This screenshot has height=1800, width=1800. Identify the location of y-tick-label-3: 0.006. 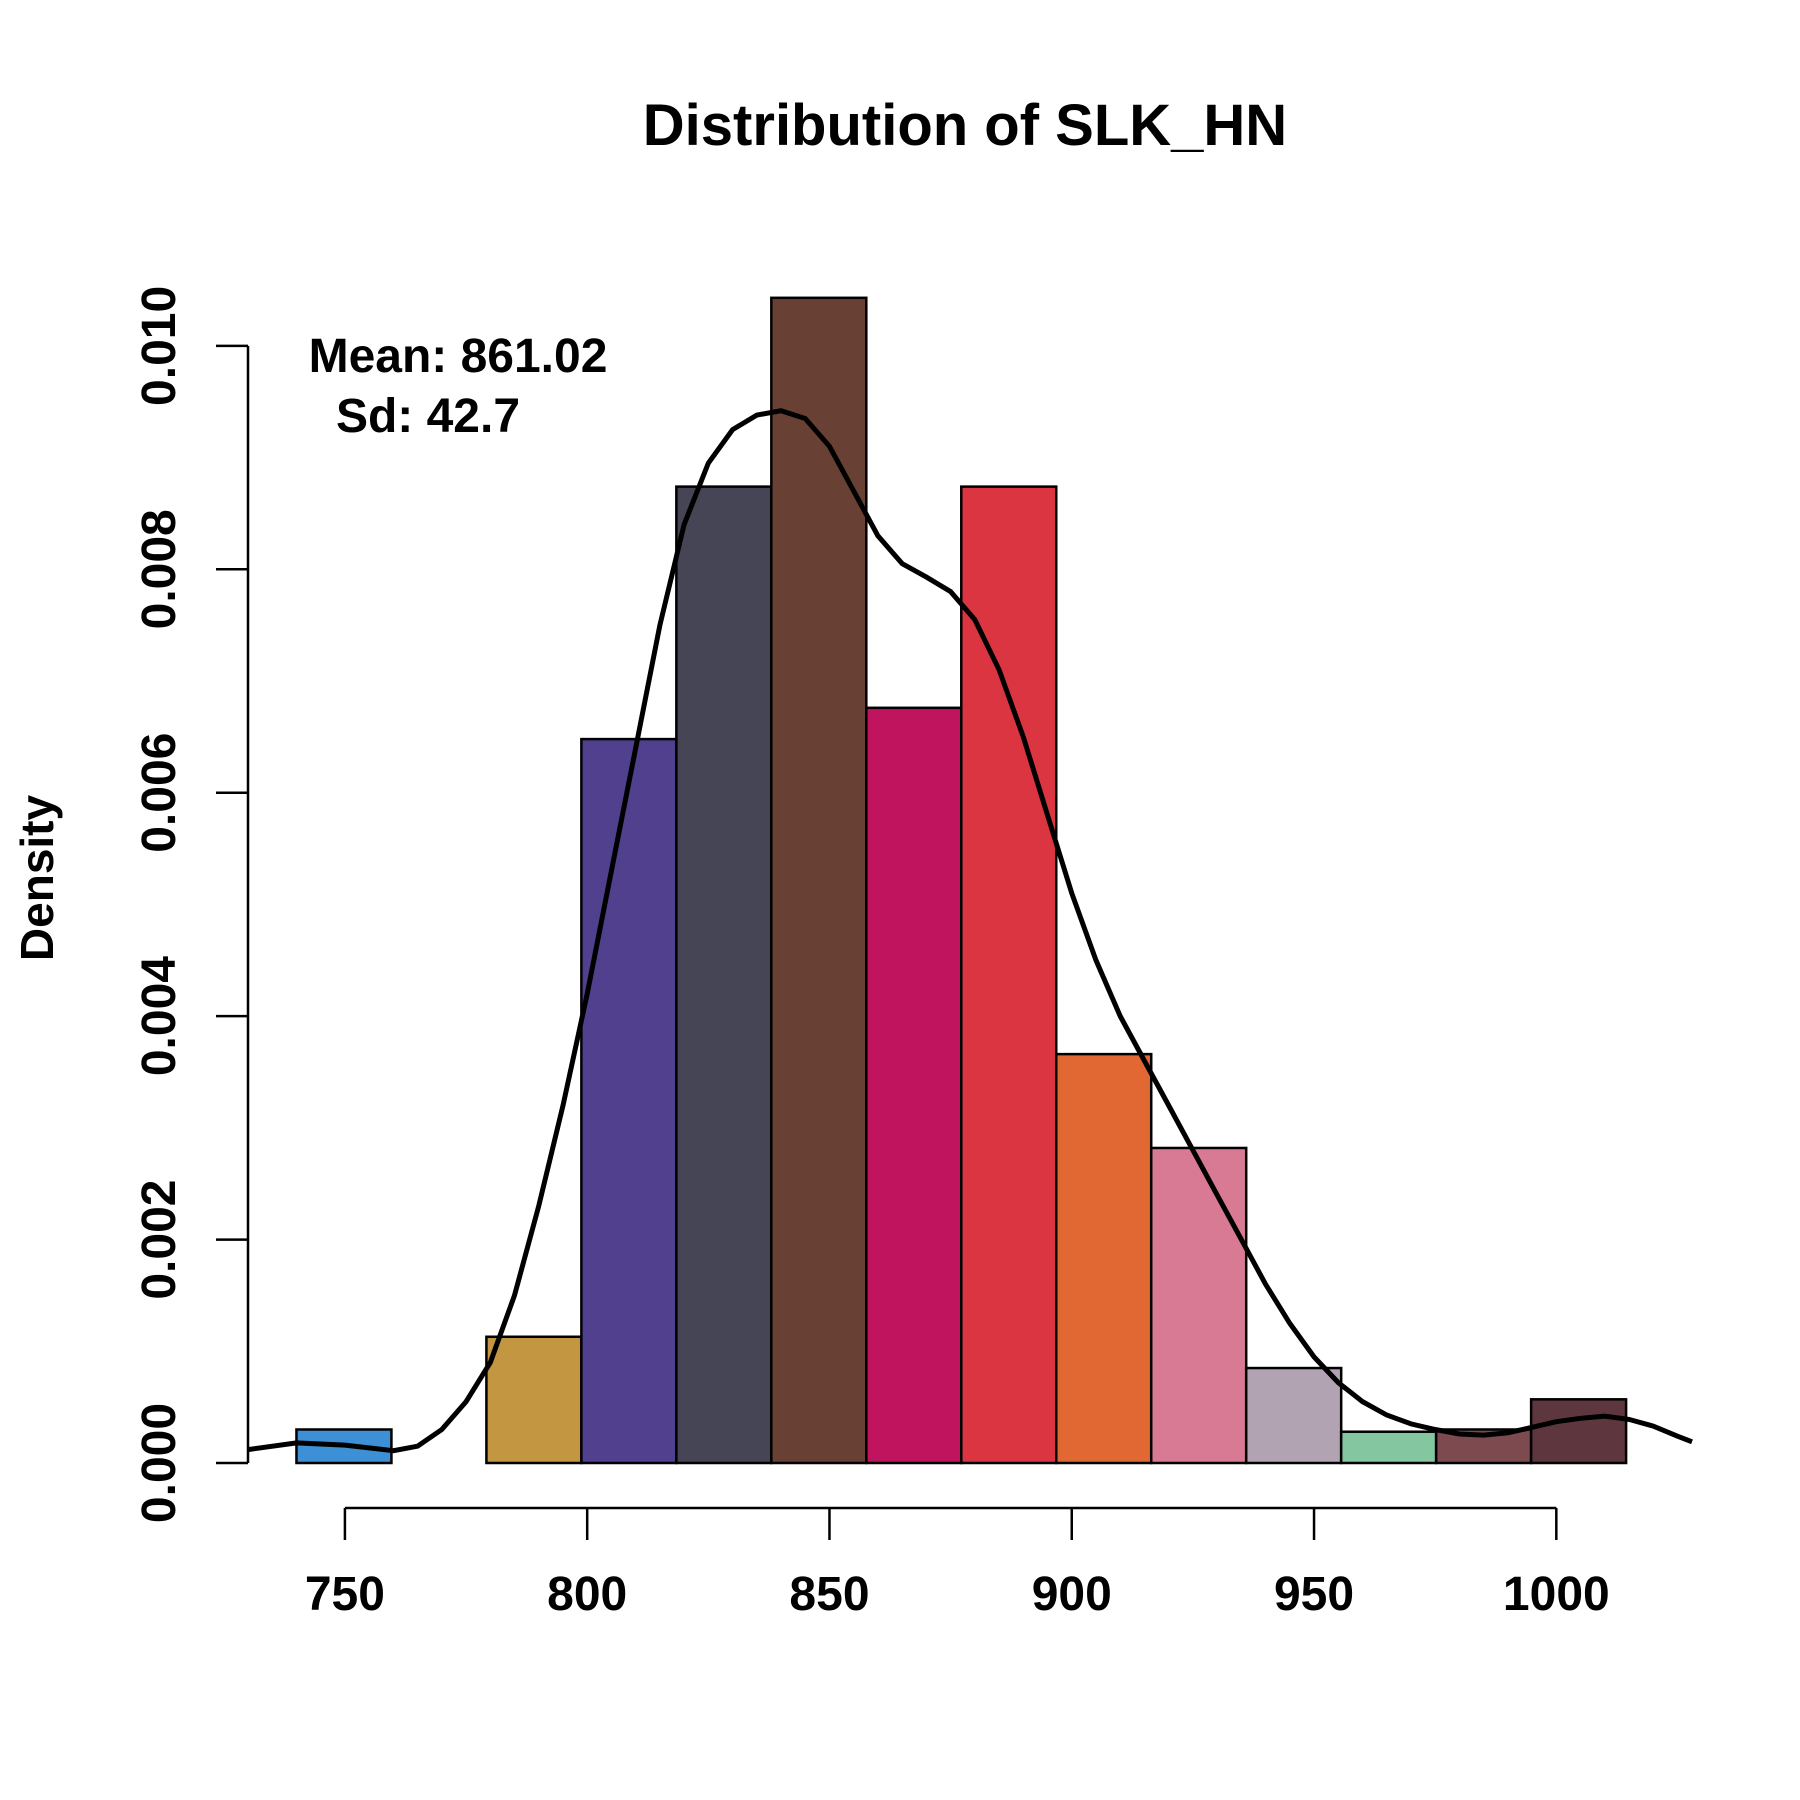
(159, 793).